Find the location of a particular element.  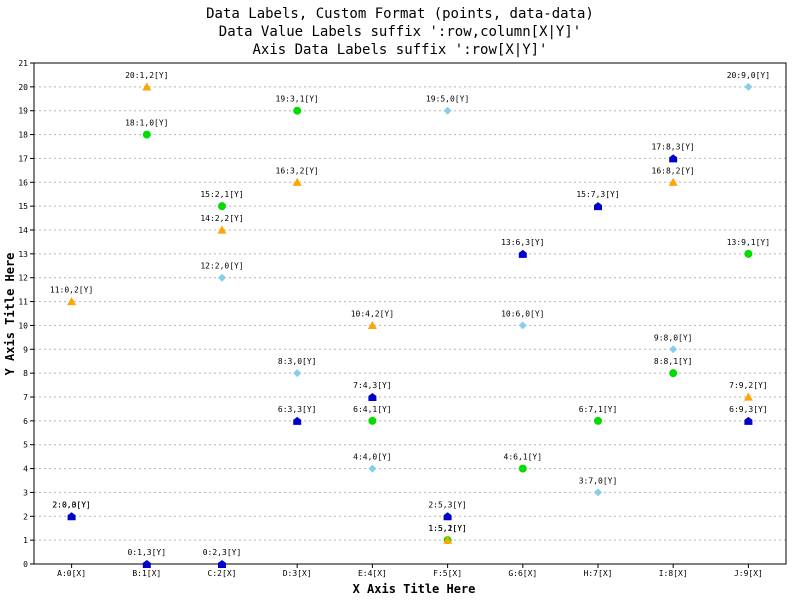

data-value-label: 8:8,1[Y] is located at coordinates (673, 361).